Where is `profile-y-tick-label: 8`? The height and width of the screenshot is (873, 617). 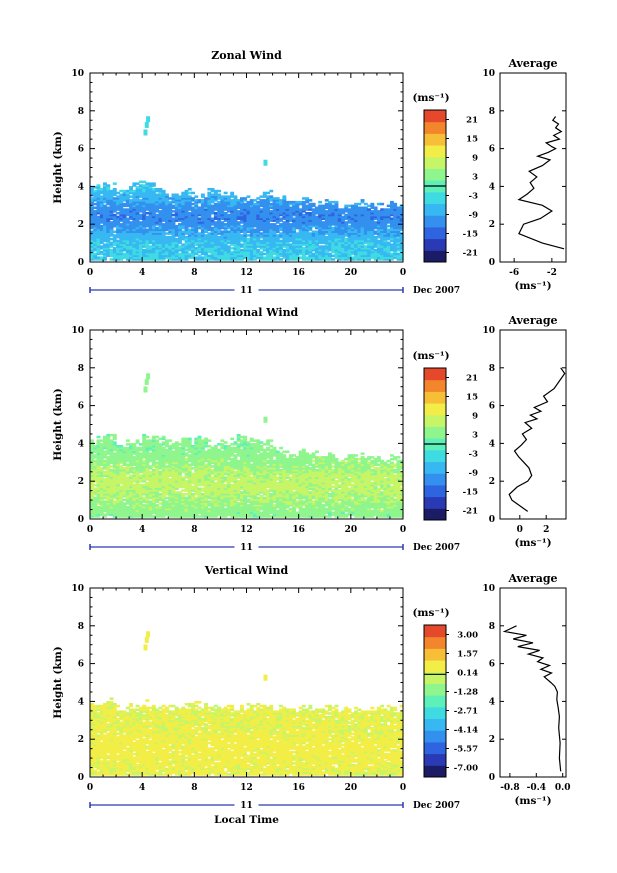 profile-y-tick-label: 8 is located at coordinates (492, 369).